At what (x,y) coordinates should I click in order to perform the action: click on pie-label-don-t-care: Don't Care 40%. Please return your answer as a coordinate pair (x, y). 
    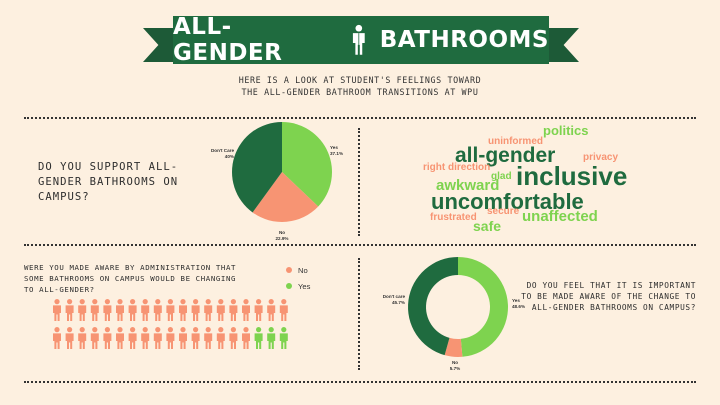
    Looking at the image, I should click on (222, 153).